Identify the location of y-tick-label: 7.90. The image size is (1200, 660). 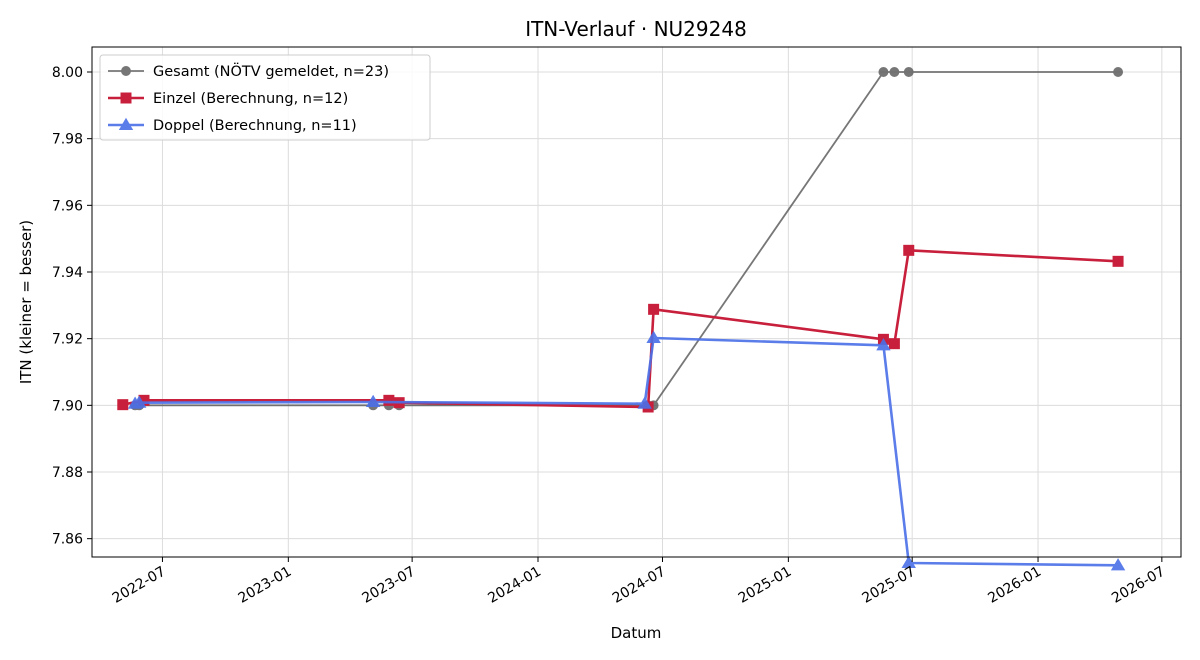
(67, 406).